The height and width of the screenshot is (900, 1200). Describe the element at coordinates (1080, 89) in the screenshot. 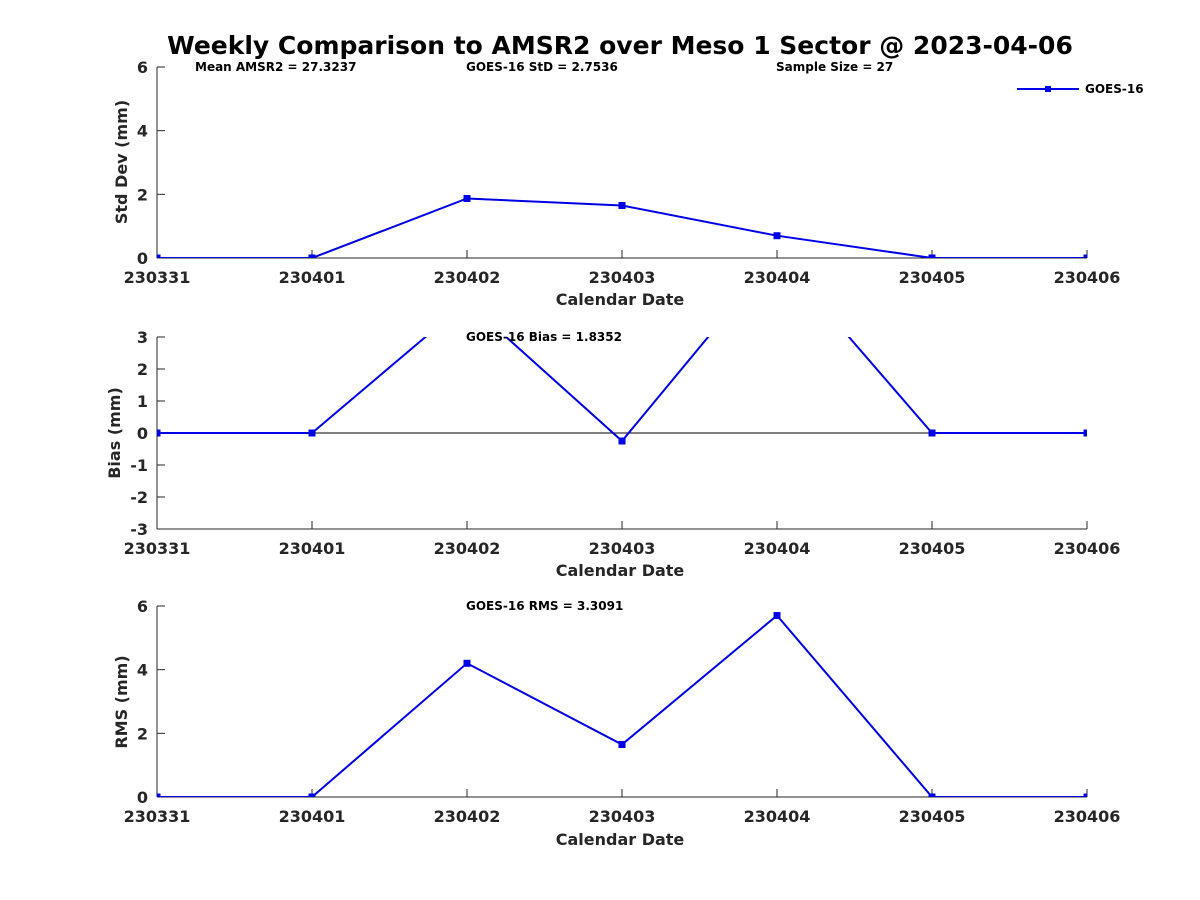

I see `legend: GOES-16` at that location.